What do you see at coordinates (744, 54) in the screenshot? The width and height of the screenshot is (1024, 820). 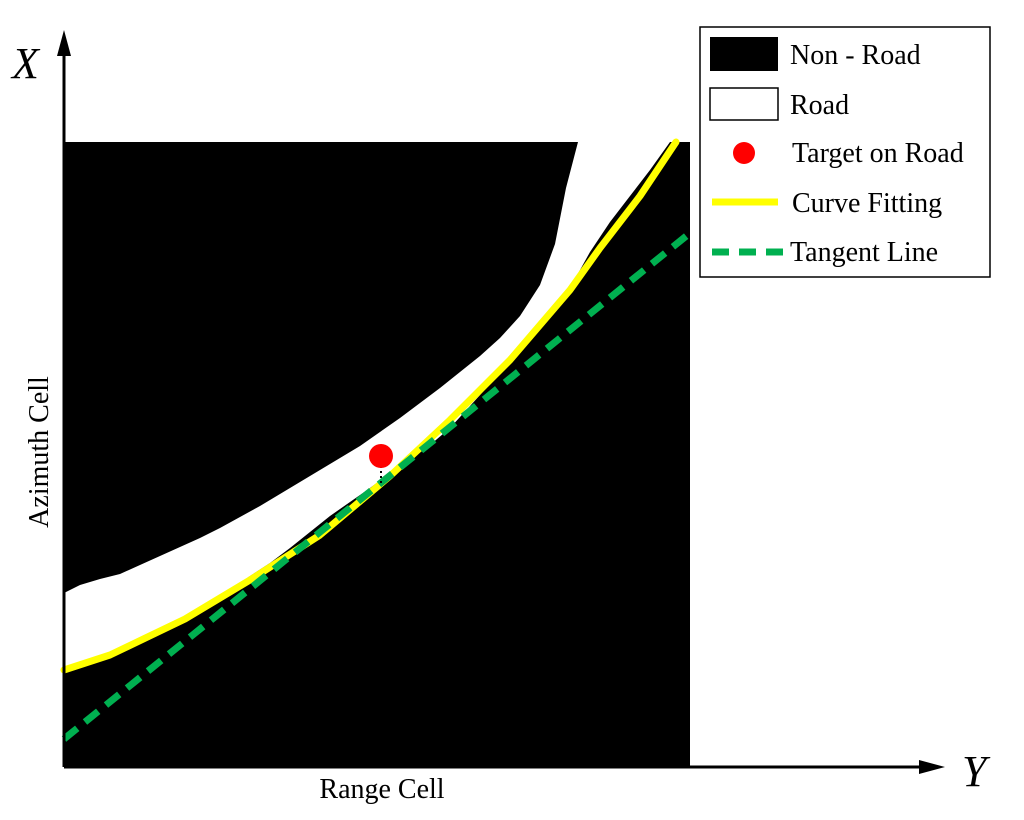 I see `legend-non-road-swatch` at bounding box center [744, 54].